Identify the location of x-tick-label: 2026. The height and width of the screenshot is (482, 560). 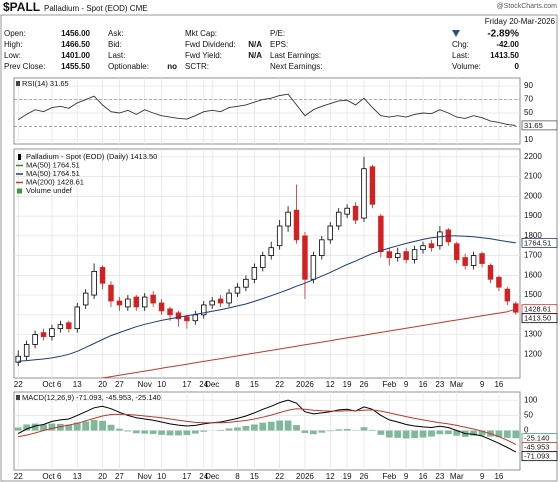
(305, 384).